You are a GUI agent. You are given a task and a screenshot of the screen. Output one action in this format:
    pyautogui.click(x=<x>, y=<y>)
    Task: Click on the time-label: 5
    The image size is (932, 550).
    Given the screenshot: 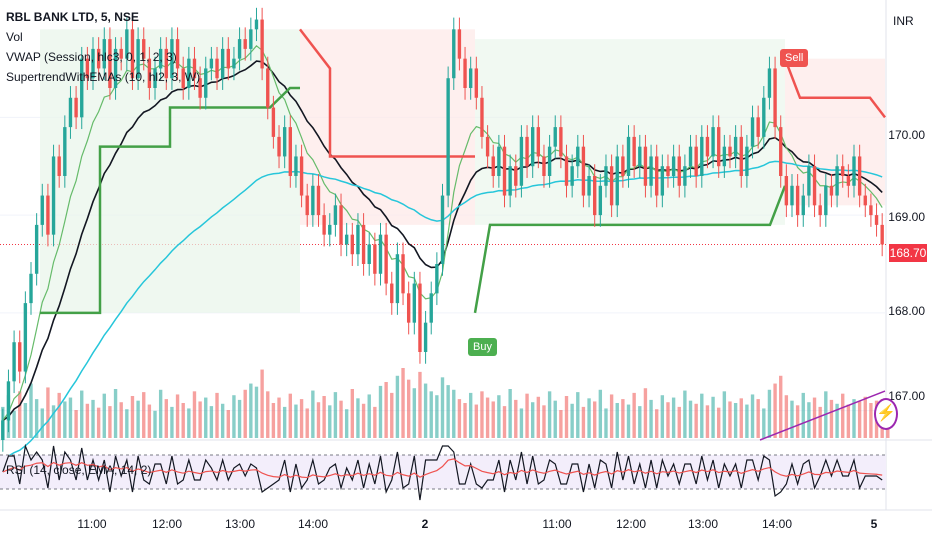 What is the action you would take?
    pyautogui.click(x=874, y=524)
    